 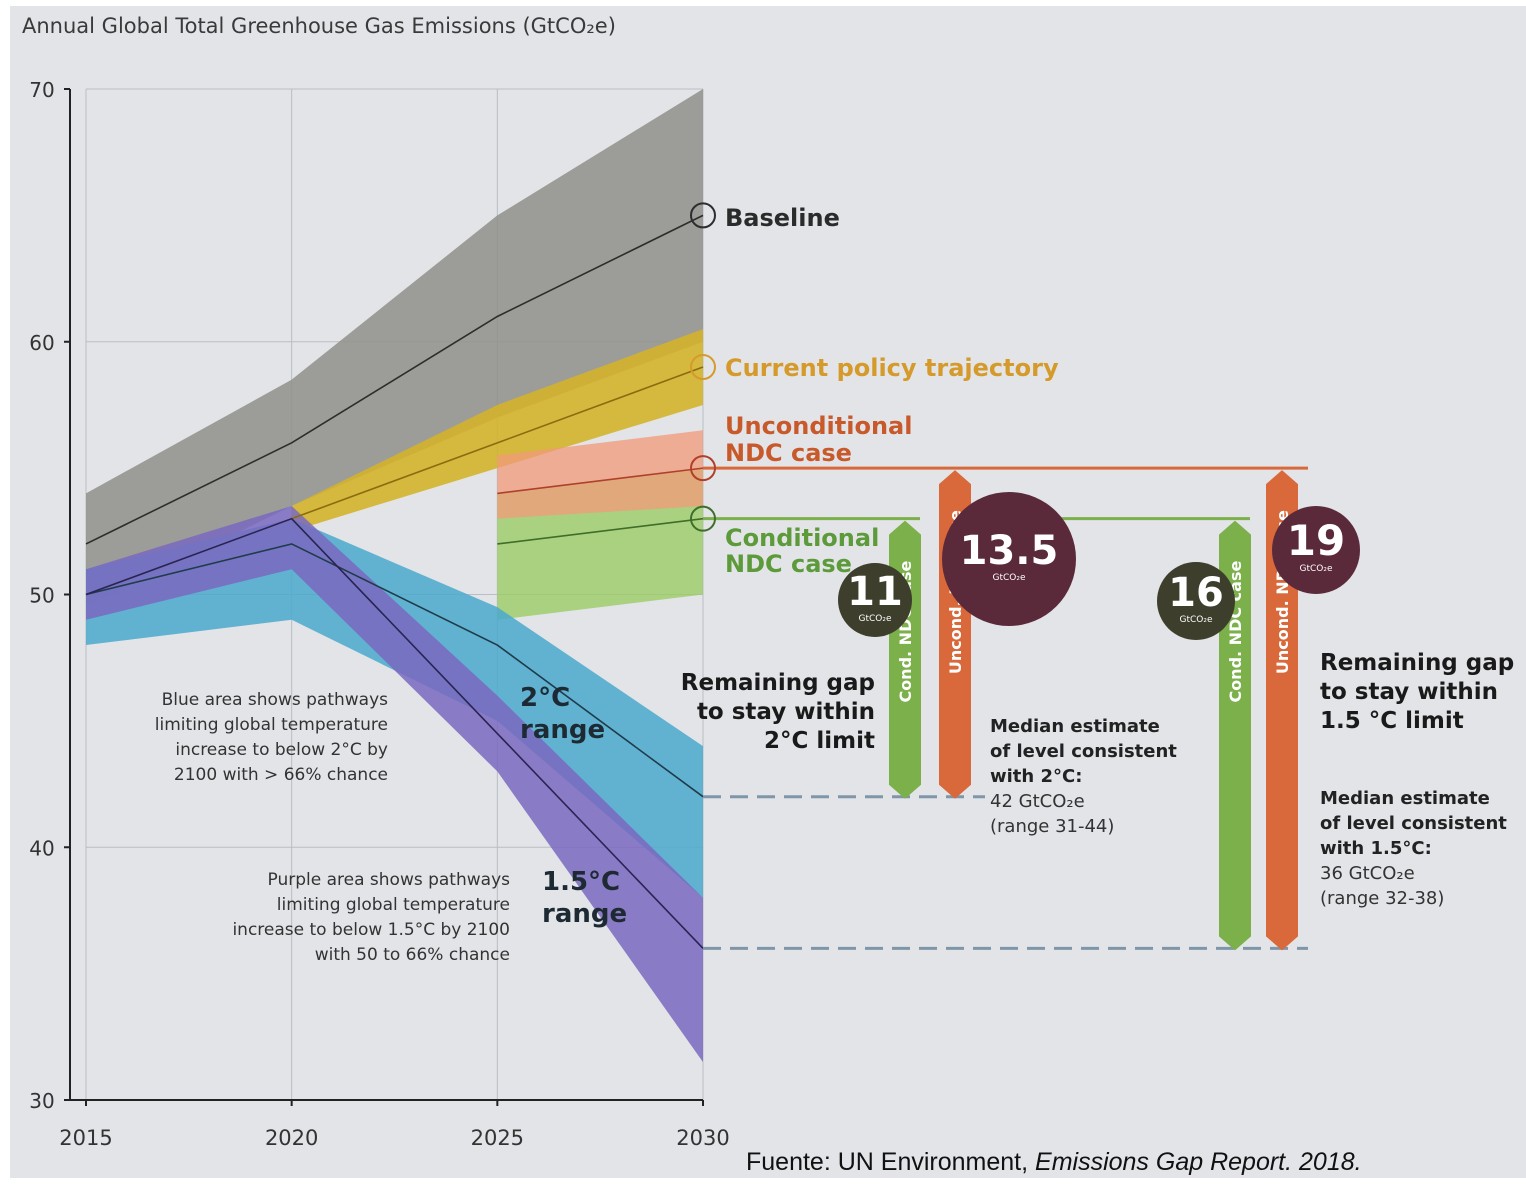 I want to click on purple-note-line: increase to below 1.5°C by 2100, so click(x=371, y=930).